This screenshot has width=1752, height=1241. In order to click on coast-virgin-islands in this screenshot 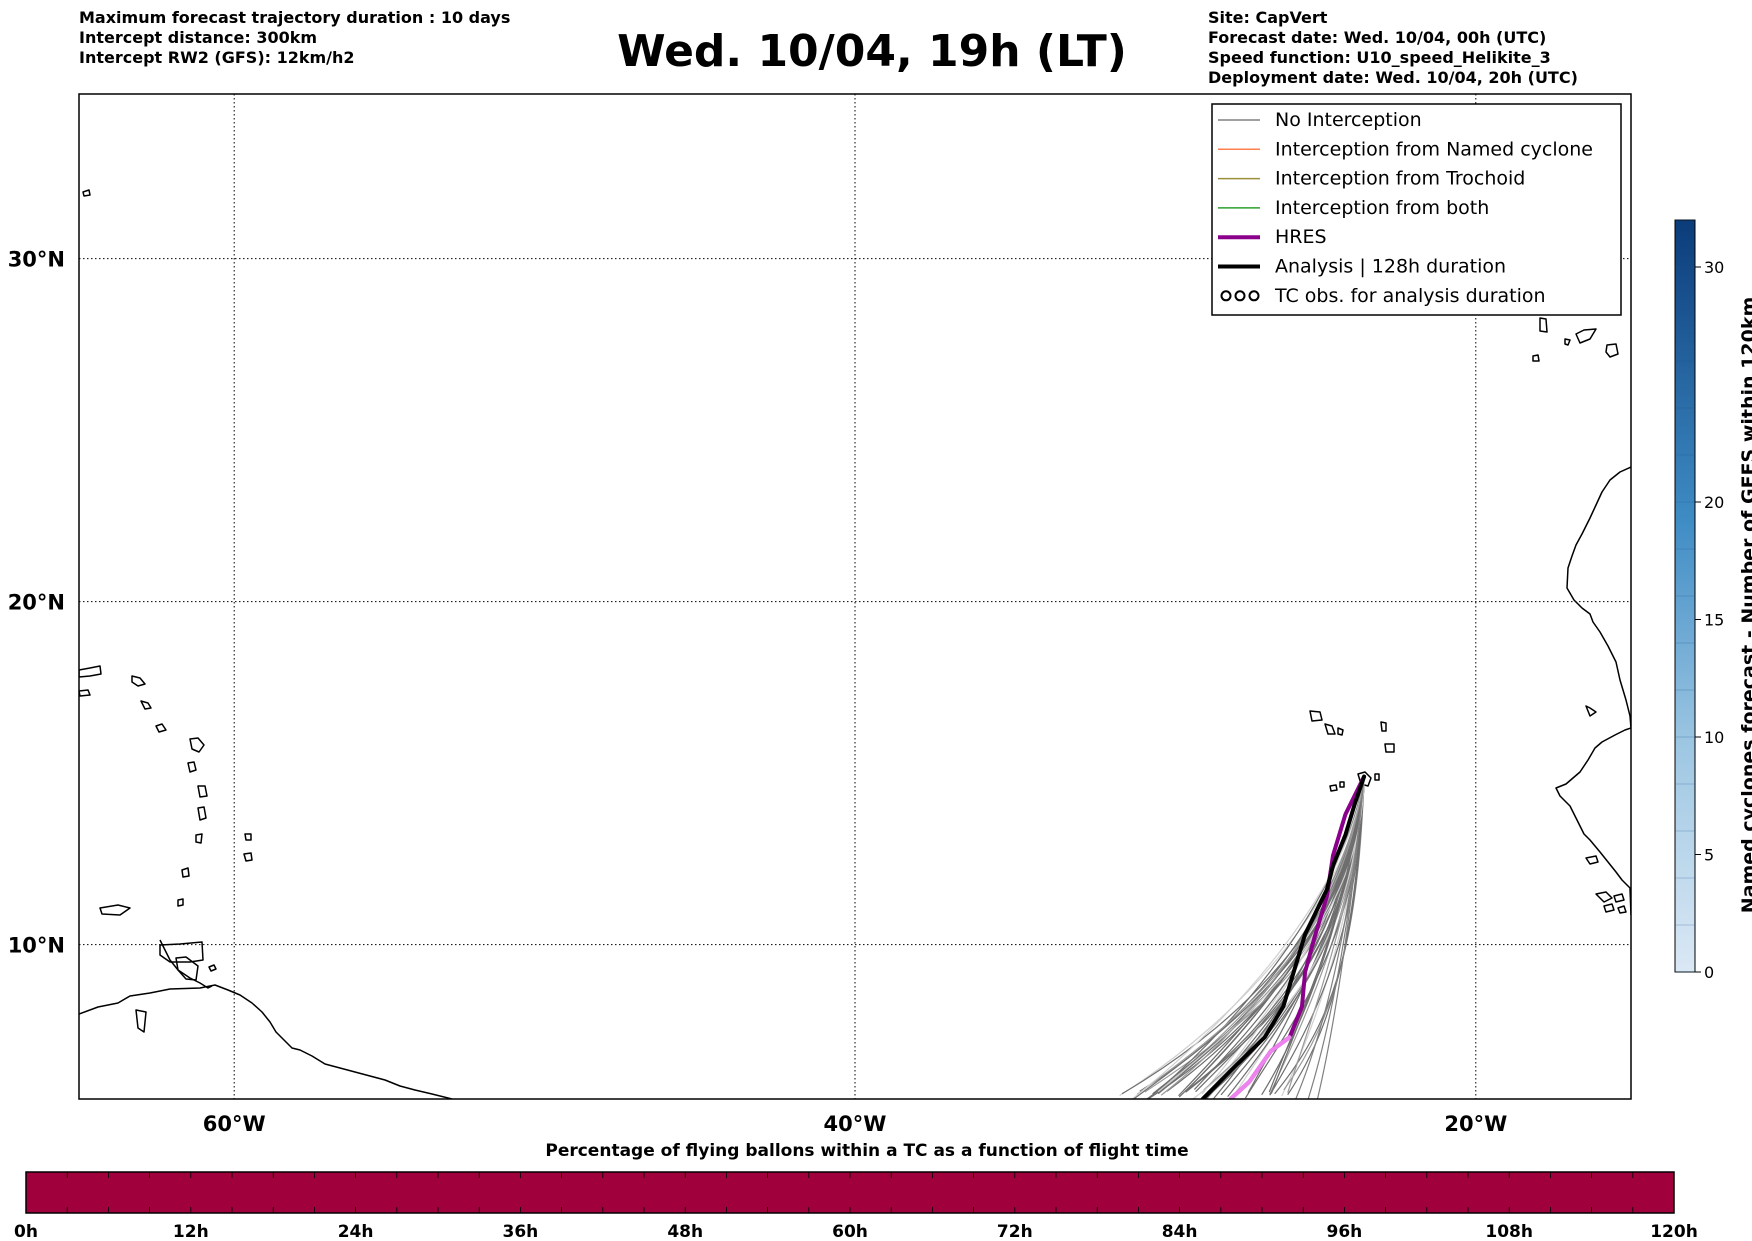, I will do `click(138, 681)`.